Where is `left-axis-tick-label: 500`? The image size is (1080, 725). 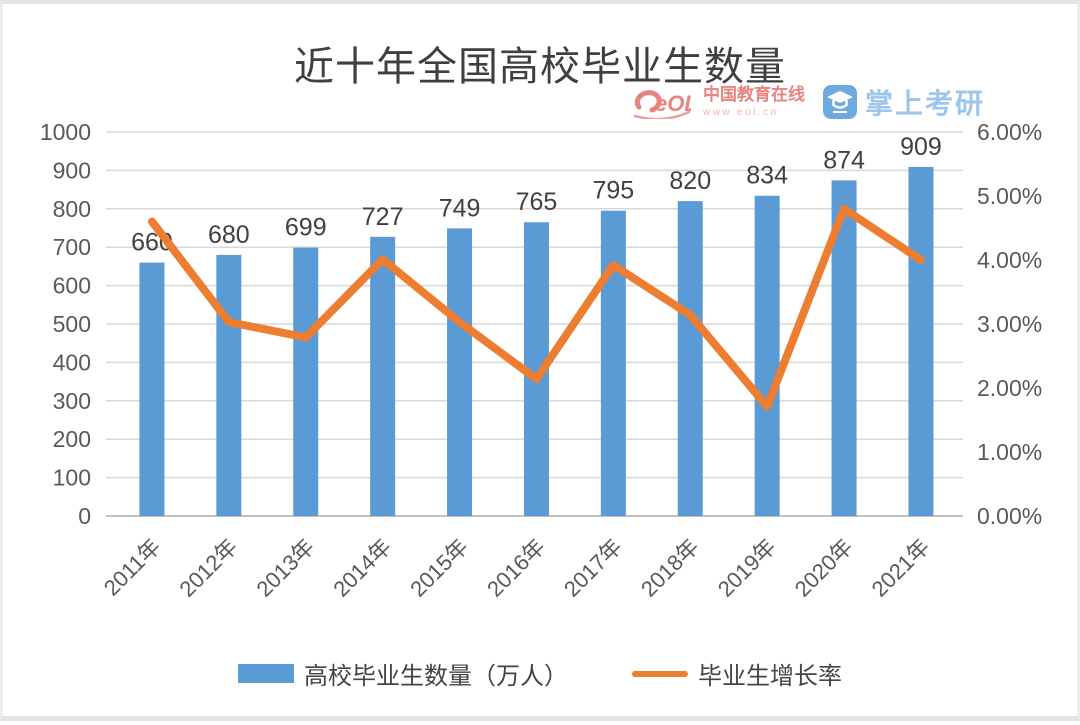
left-axis-tick-label: 500 is located at coordinates (72, 324).